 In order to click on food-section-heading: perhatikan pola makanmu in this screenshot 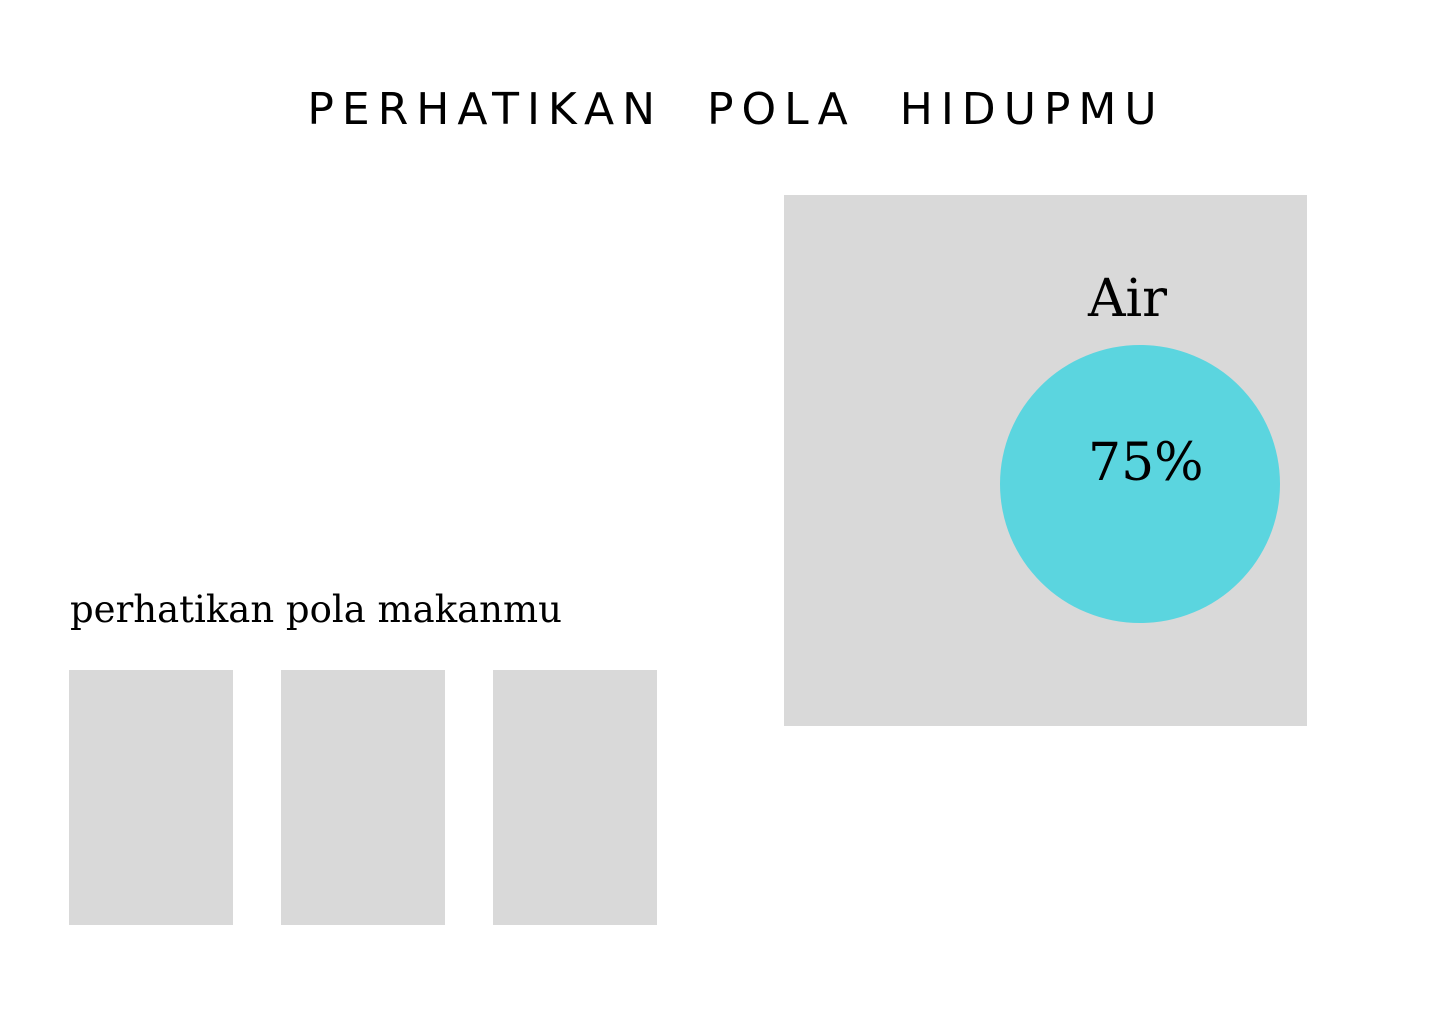, I will do `click(316, 609)`.